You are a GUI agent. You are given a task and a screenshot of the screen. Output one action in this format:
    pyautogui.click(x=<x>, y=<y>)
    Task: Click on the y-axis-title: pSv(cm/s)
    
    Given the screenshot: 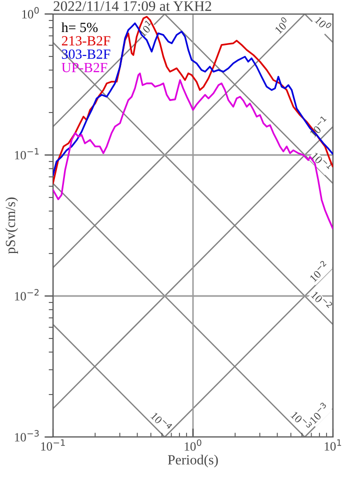 What is the action you would take?
    pyautogui.click(x=11, y=226)
    